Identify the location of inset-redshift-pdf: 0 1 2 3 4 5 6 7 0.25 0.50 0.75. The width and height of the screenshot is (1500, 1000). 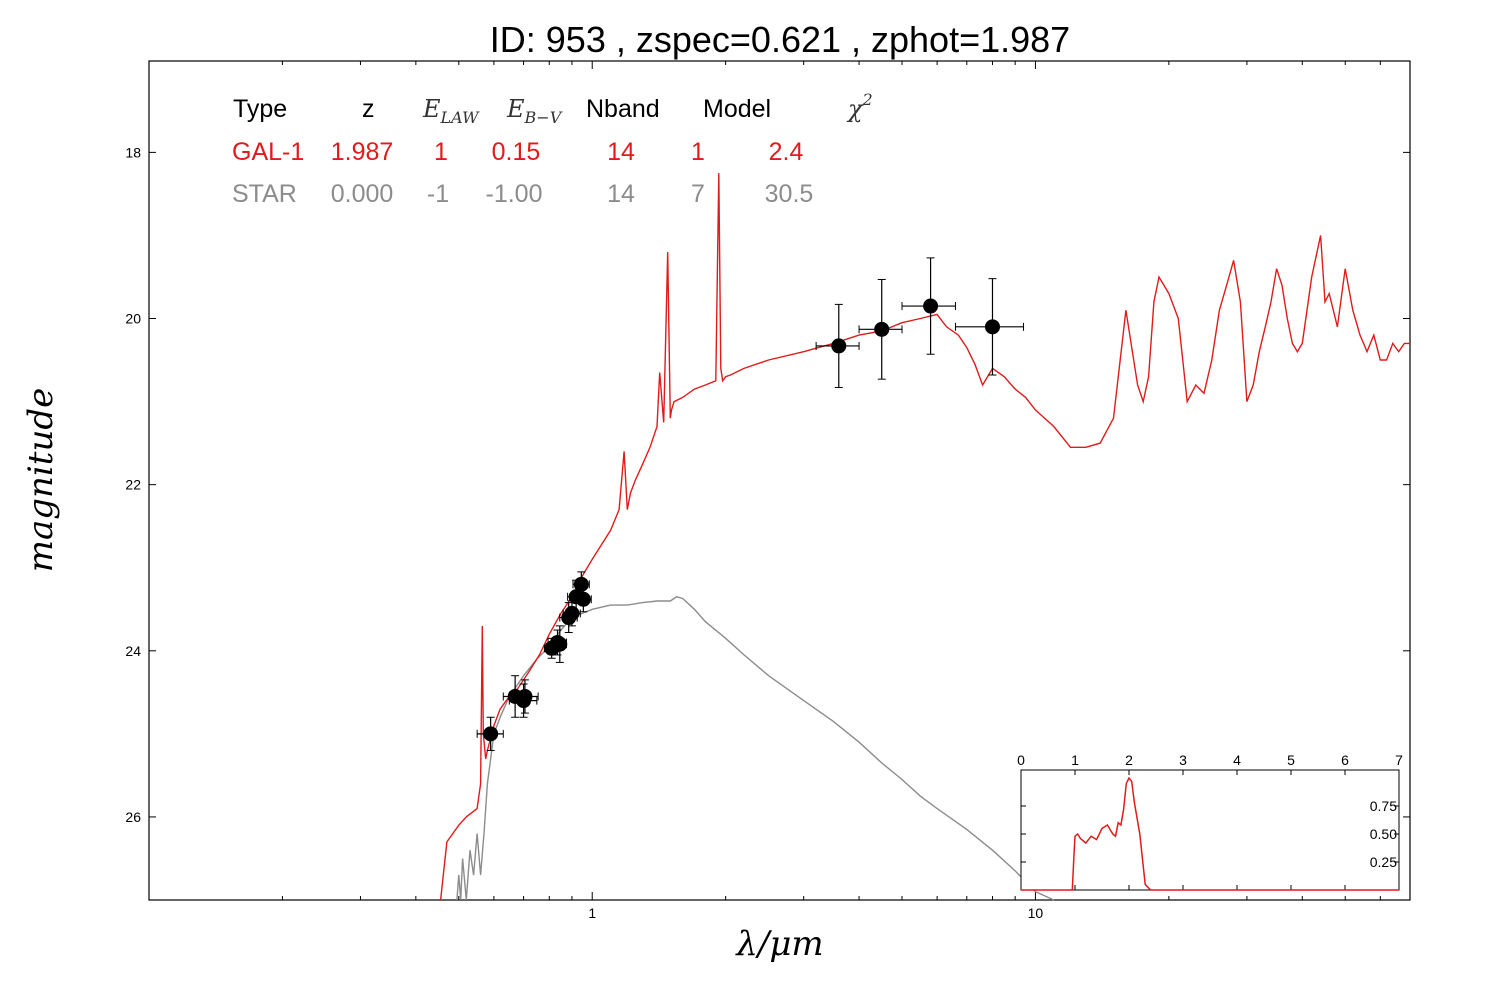
(1210, 821).